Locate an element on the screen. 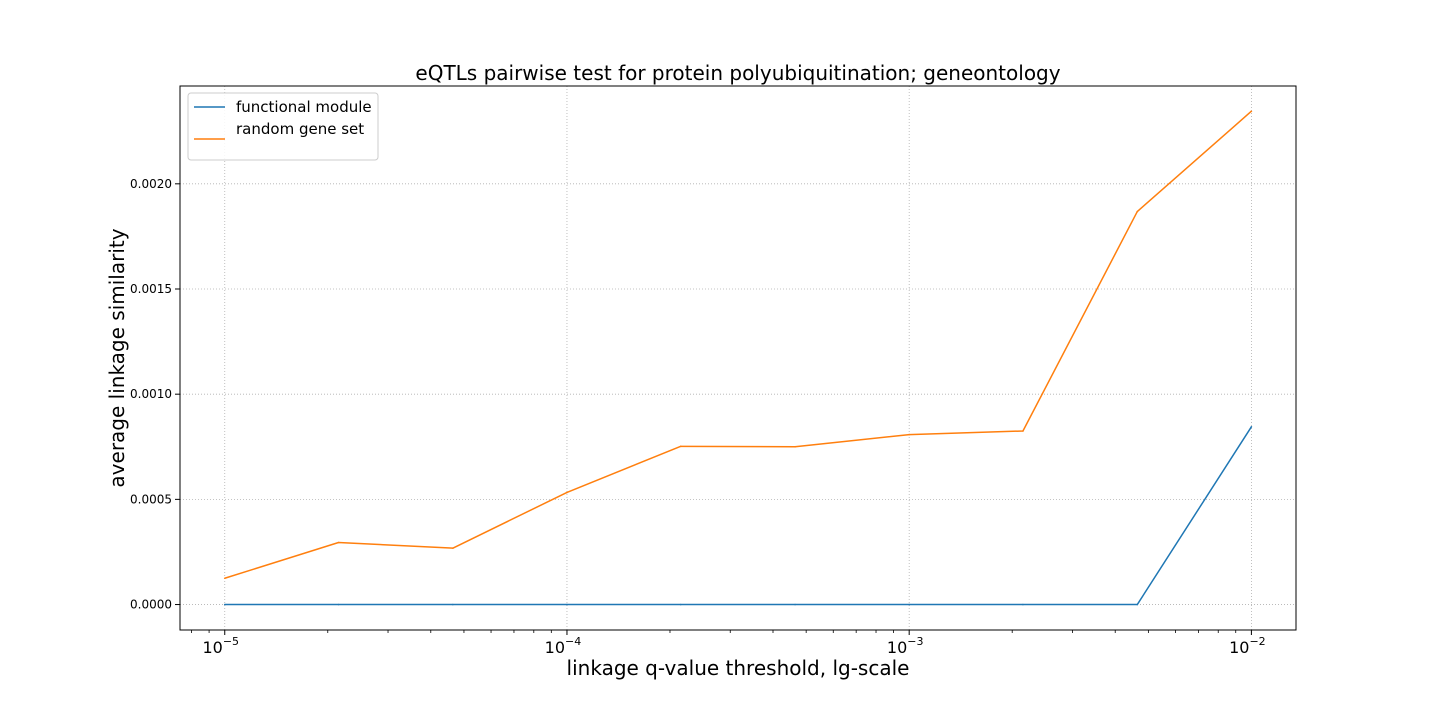  legend-box is located at coordinates (283, 126).